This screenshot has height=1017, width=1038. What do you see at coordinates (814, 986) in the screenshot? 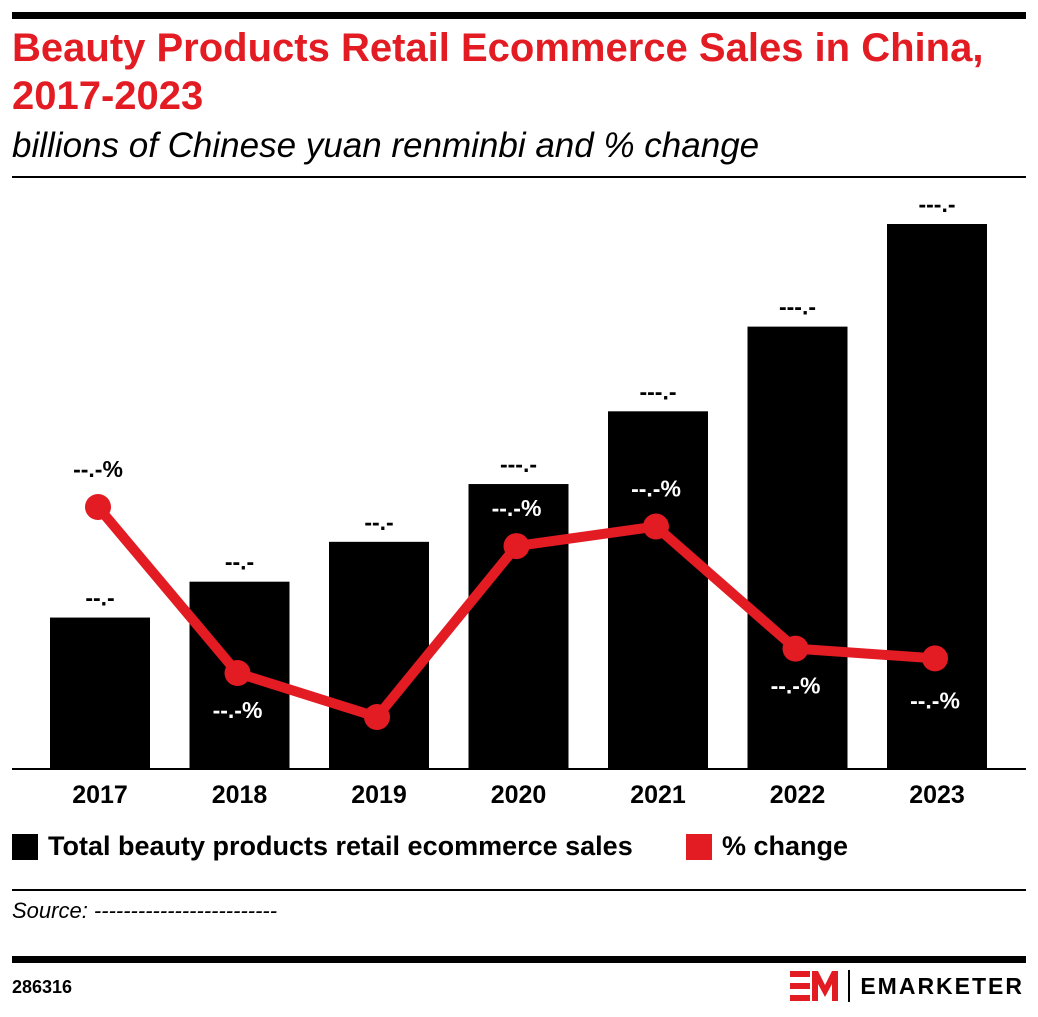
I see `em-logo-icon` at bounding box center [814, 986].